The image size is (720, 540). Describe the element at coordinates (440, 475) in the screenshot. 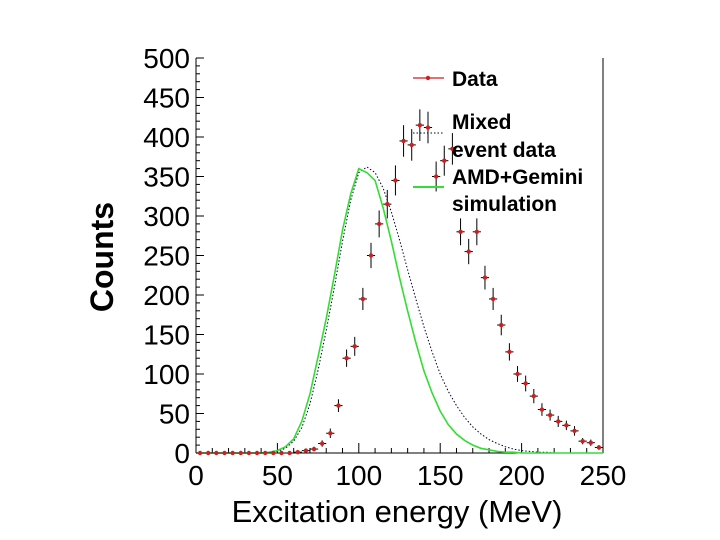

I see `x-tick-label: 150` at that location.